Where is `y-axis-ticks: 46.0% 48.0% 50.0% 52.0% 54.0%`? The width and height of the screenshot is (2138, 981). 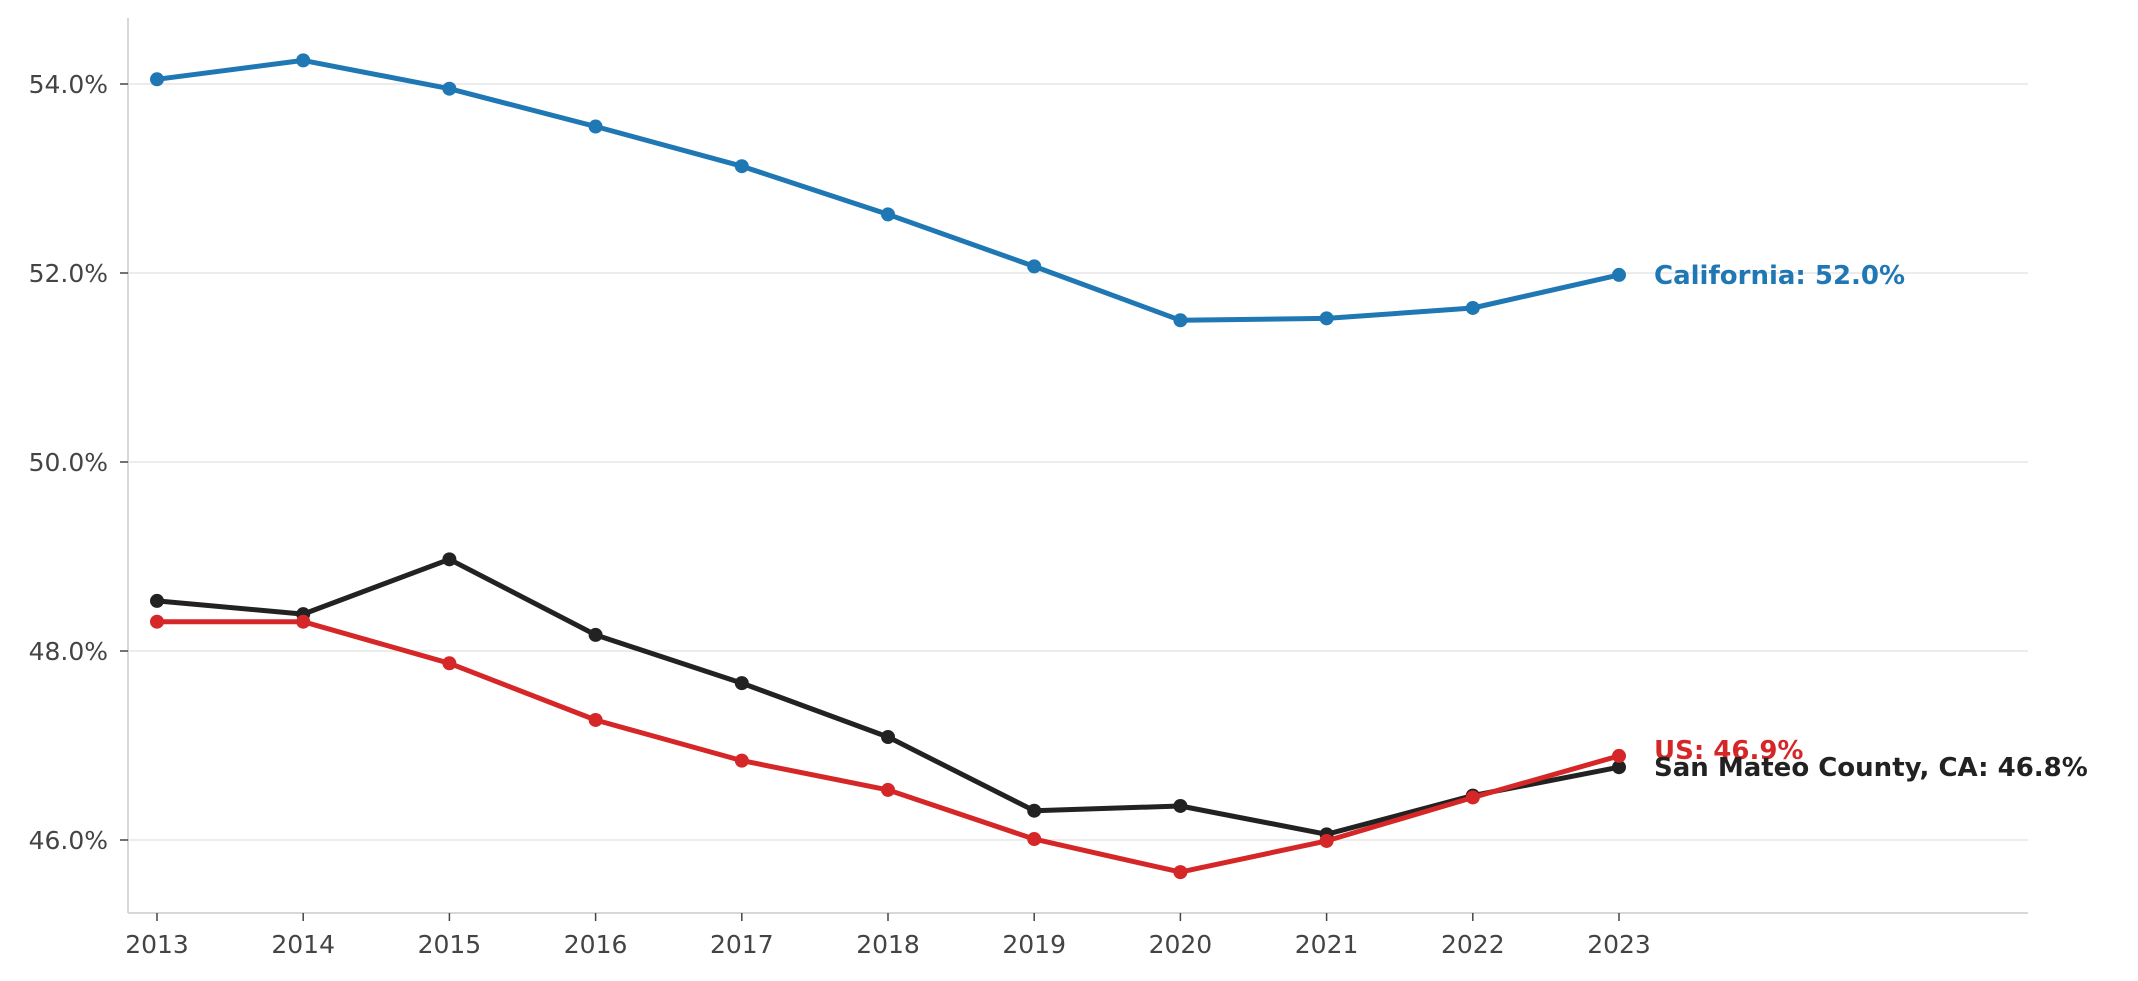
y-axis-ticks: 46.0% 48.0% 50.0% 52.0% 54.0% is located at coordinates (78, 462).